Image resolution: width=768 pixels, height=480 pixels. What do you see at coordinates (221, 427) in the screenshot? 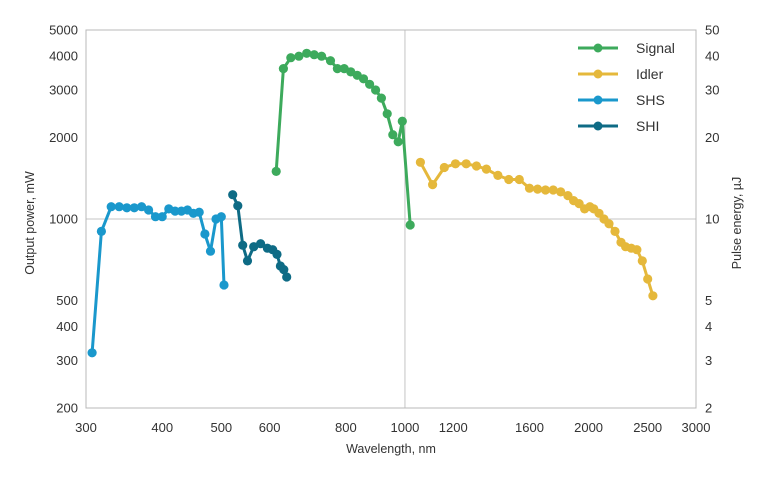
I see `x-tick-label-500: 500` at bounding box center [221, 427].